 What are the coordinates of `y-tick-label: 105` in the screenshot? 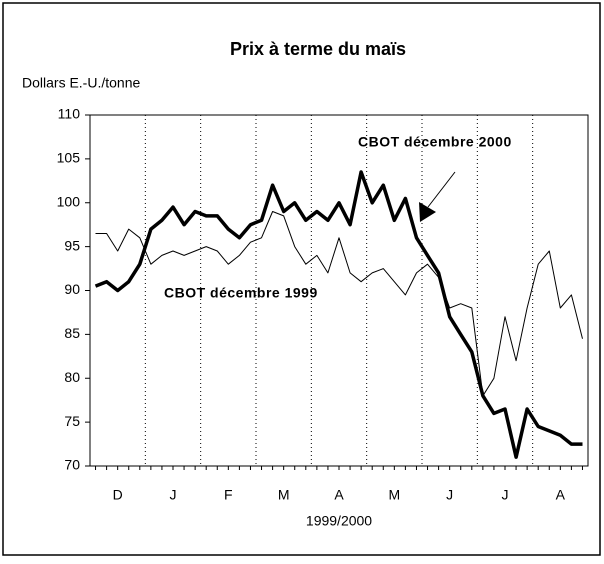 It's located at (69, 158).